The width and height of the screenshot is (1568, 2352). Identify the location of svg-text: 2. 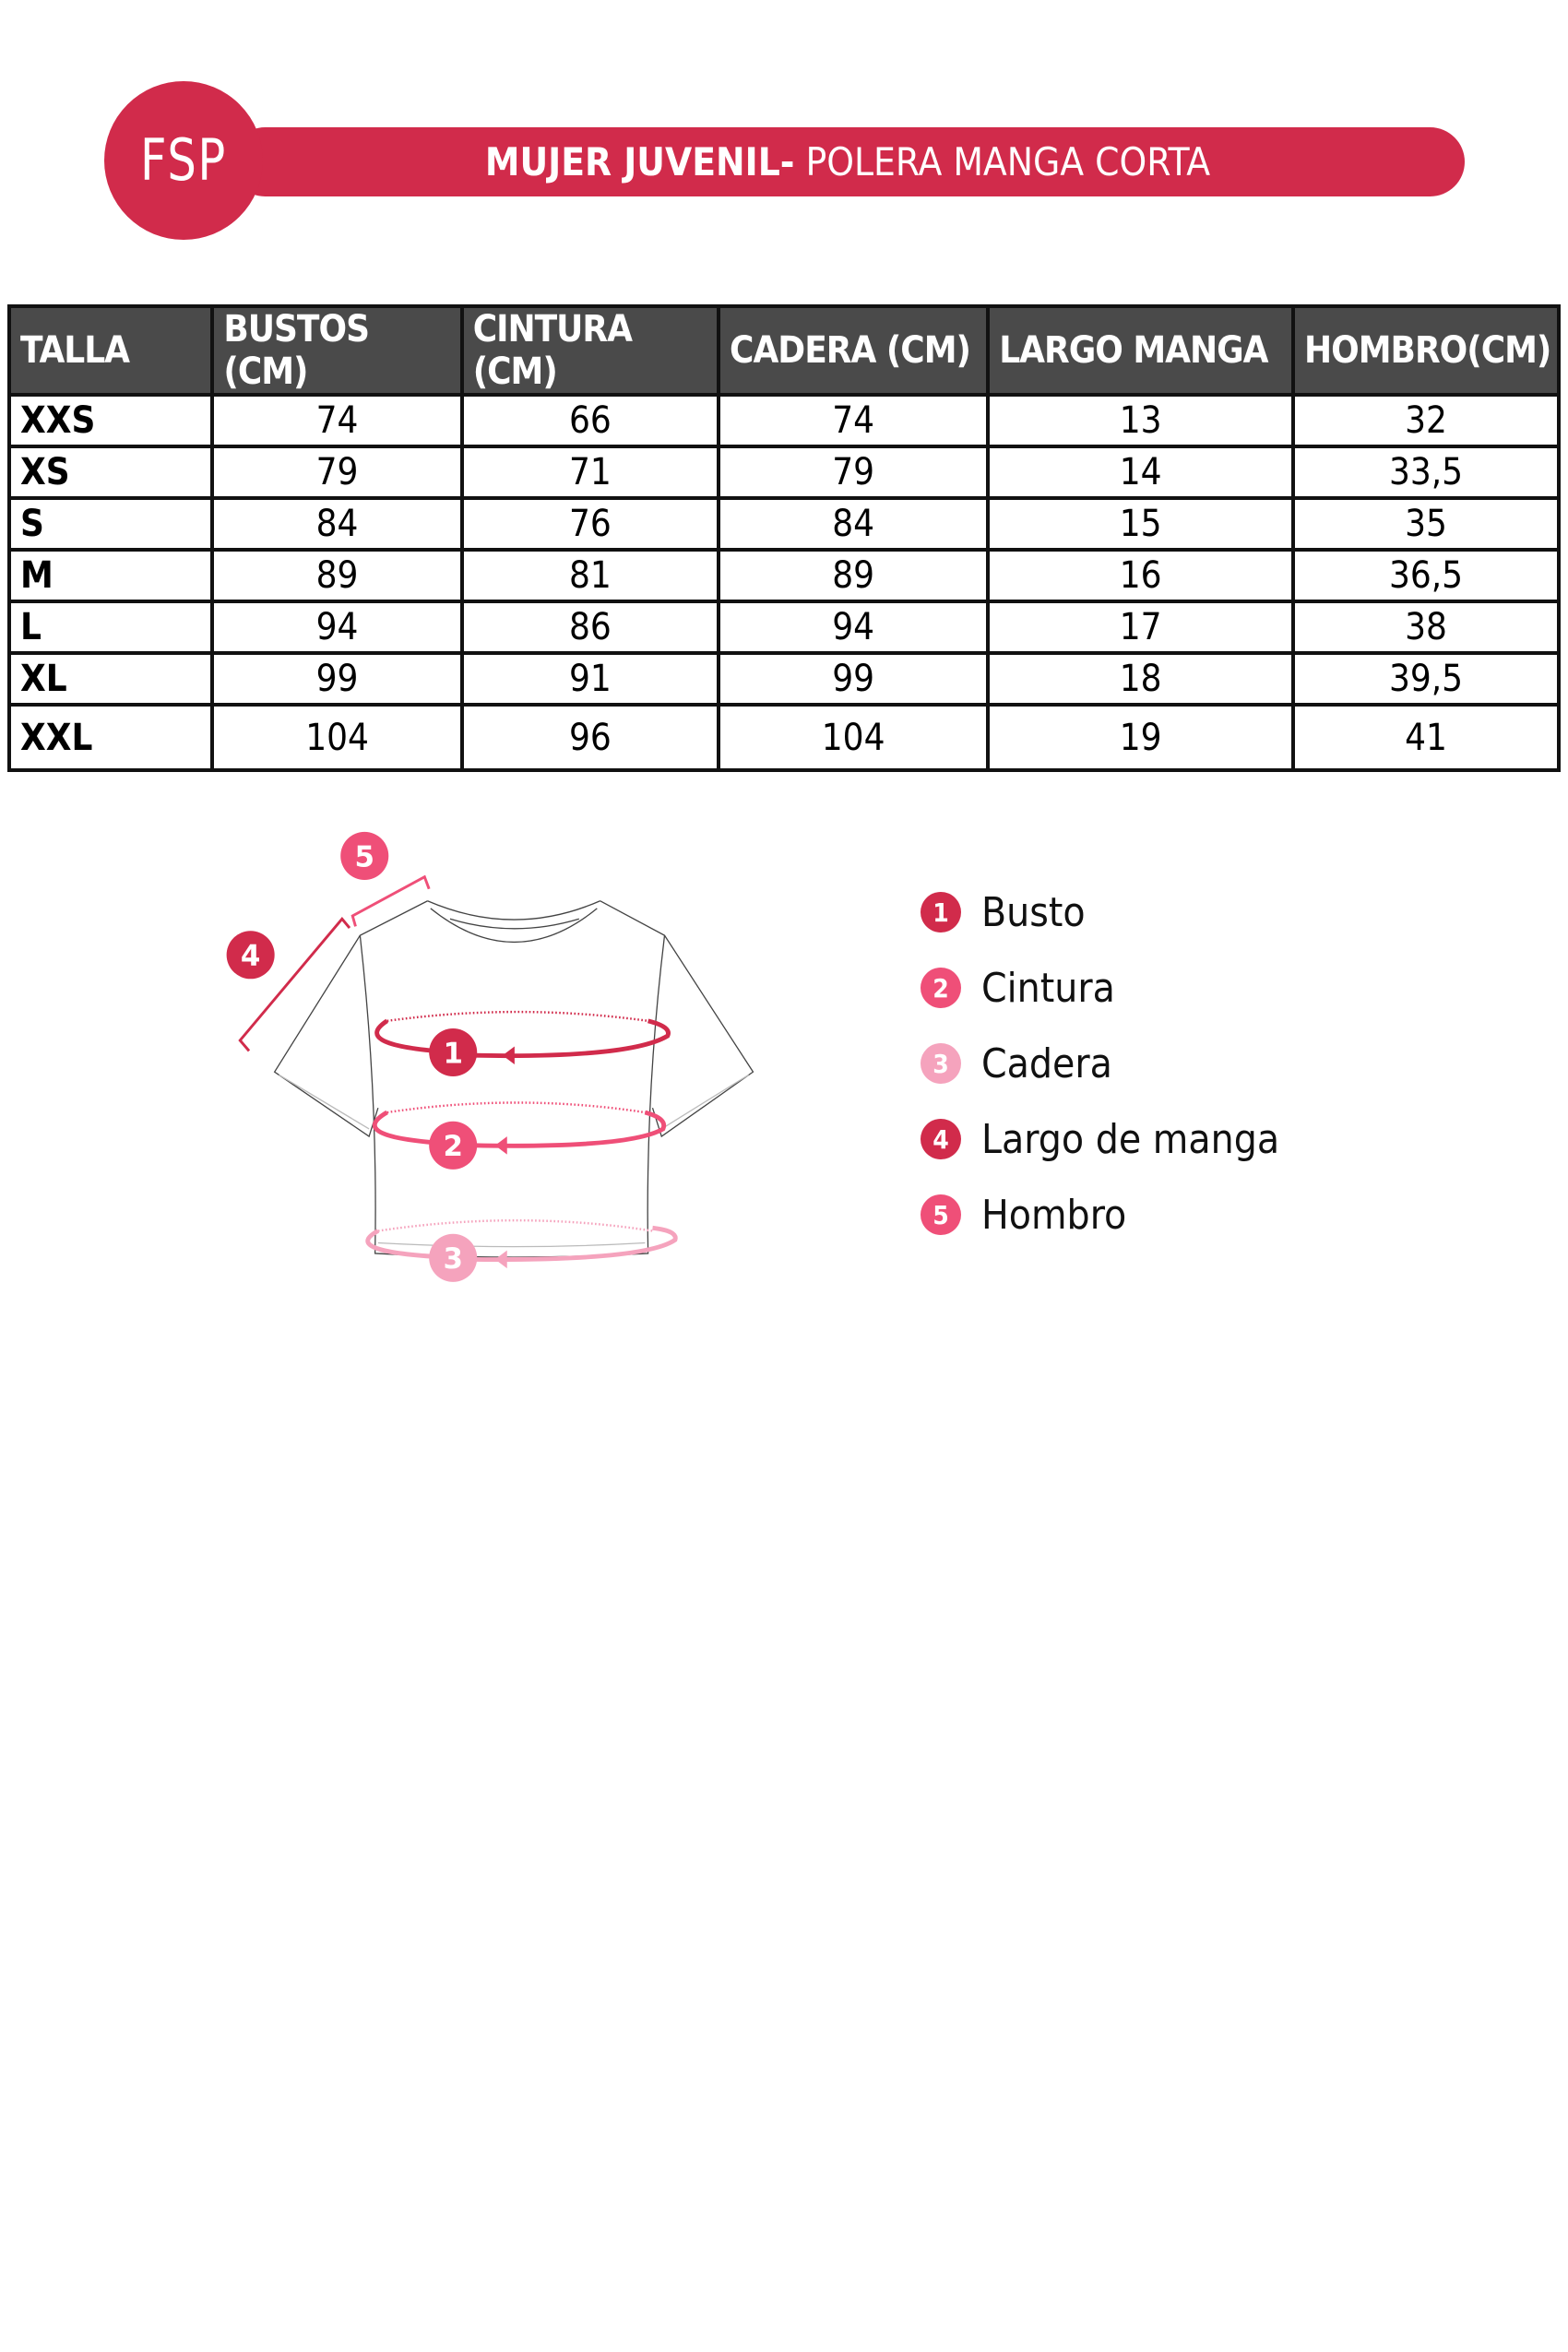
(453, 1146).